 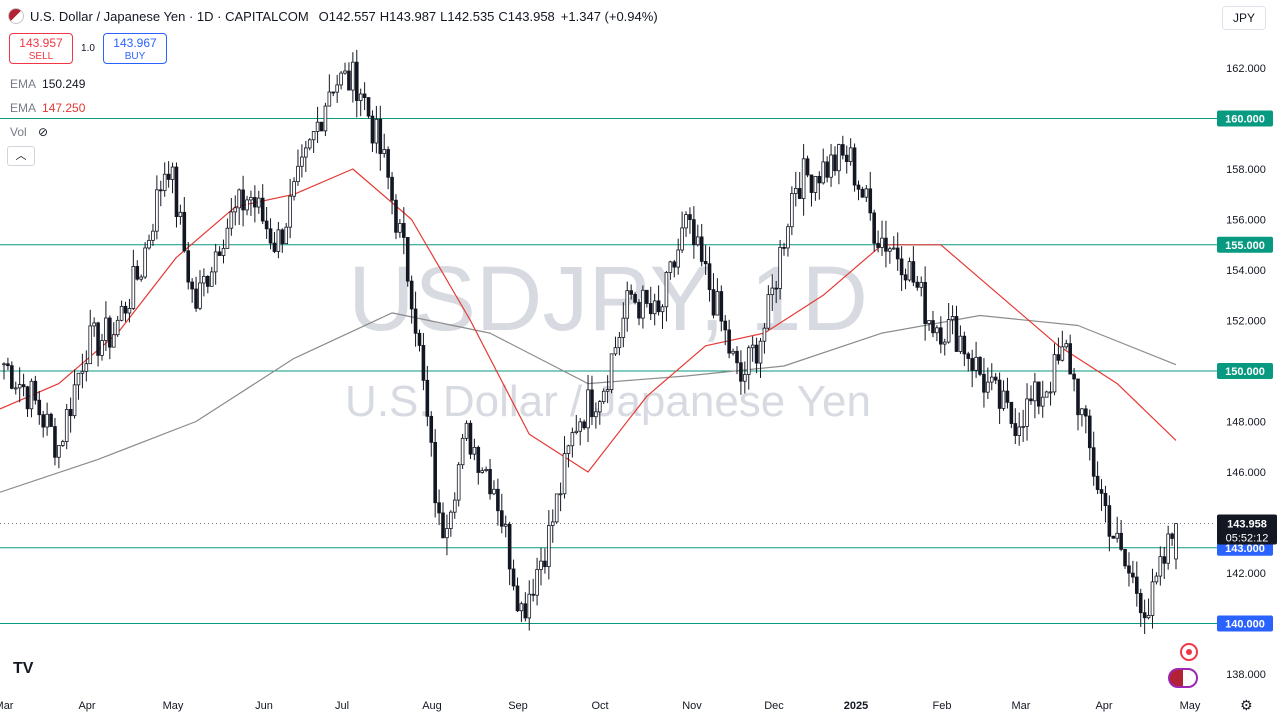 What do you see at coordinates (352, 16) in the screenshot?
I see `open-value: 142.557` at bounding box center [352, 16].